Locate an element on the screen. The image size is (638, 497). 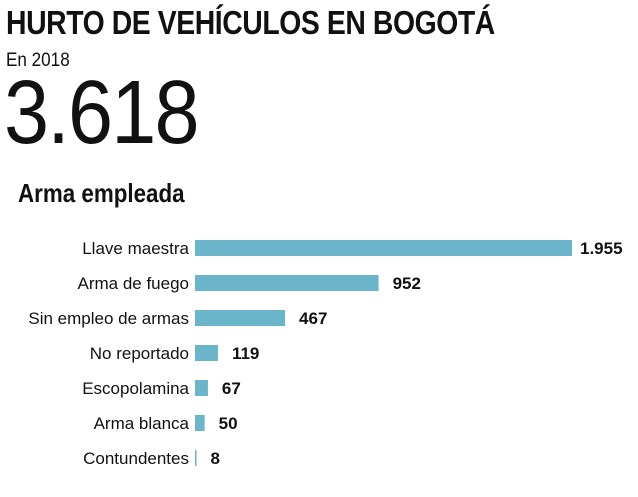
value-label: 1.955 is located at coordinates (601, 248).